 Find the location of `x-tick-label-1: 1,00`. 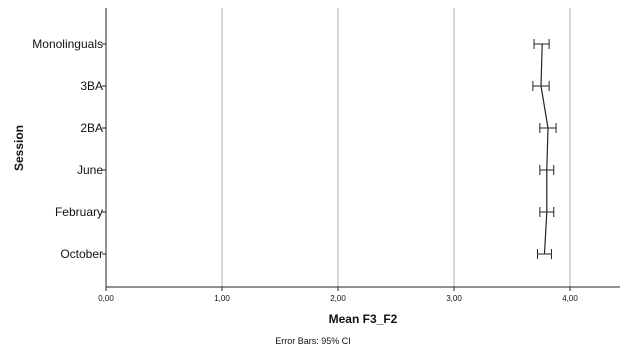

x-tick-label-1: 1,00 is located at coordinates (222, 298).